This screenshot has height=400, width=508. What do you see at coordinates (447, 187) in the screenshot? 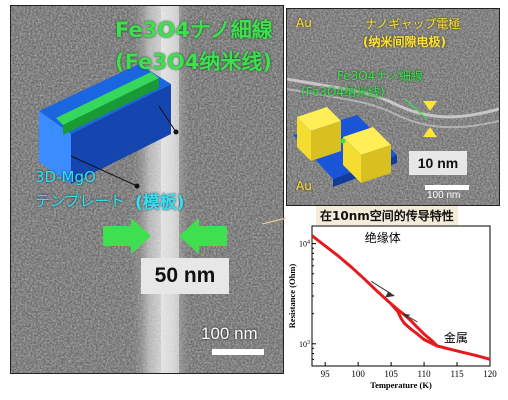
I see `scale-bar-b` at bounding box center [447, 187].